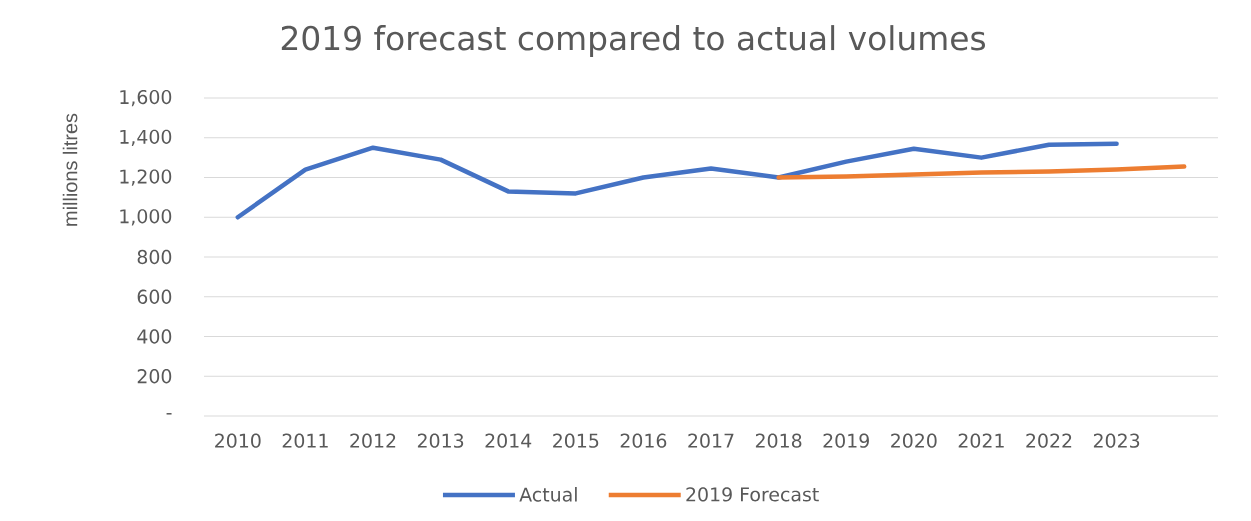  I want to click on y-tick-label: -, so click(169, 414).